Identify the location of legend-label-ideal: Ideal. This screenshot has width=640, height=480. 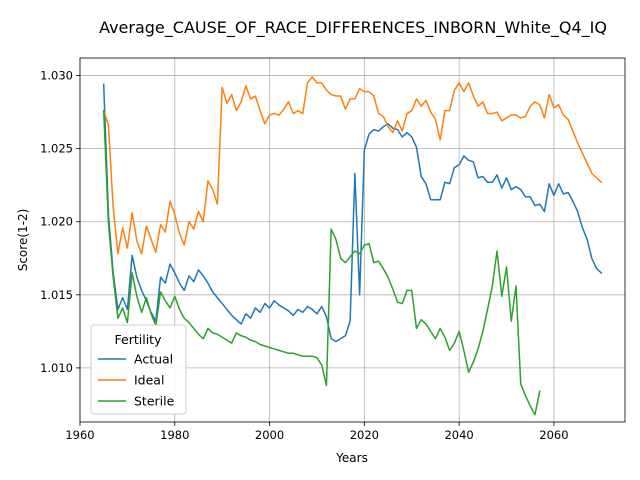
(149, 380).